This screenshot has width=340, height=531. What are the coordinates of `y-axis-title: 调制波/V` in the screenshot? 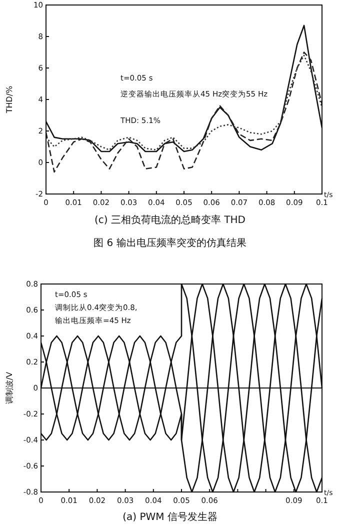 It's located at (9, 387).